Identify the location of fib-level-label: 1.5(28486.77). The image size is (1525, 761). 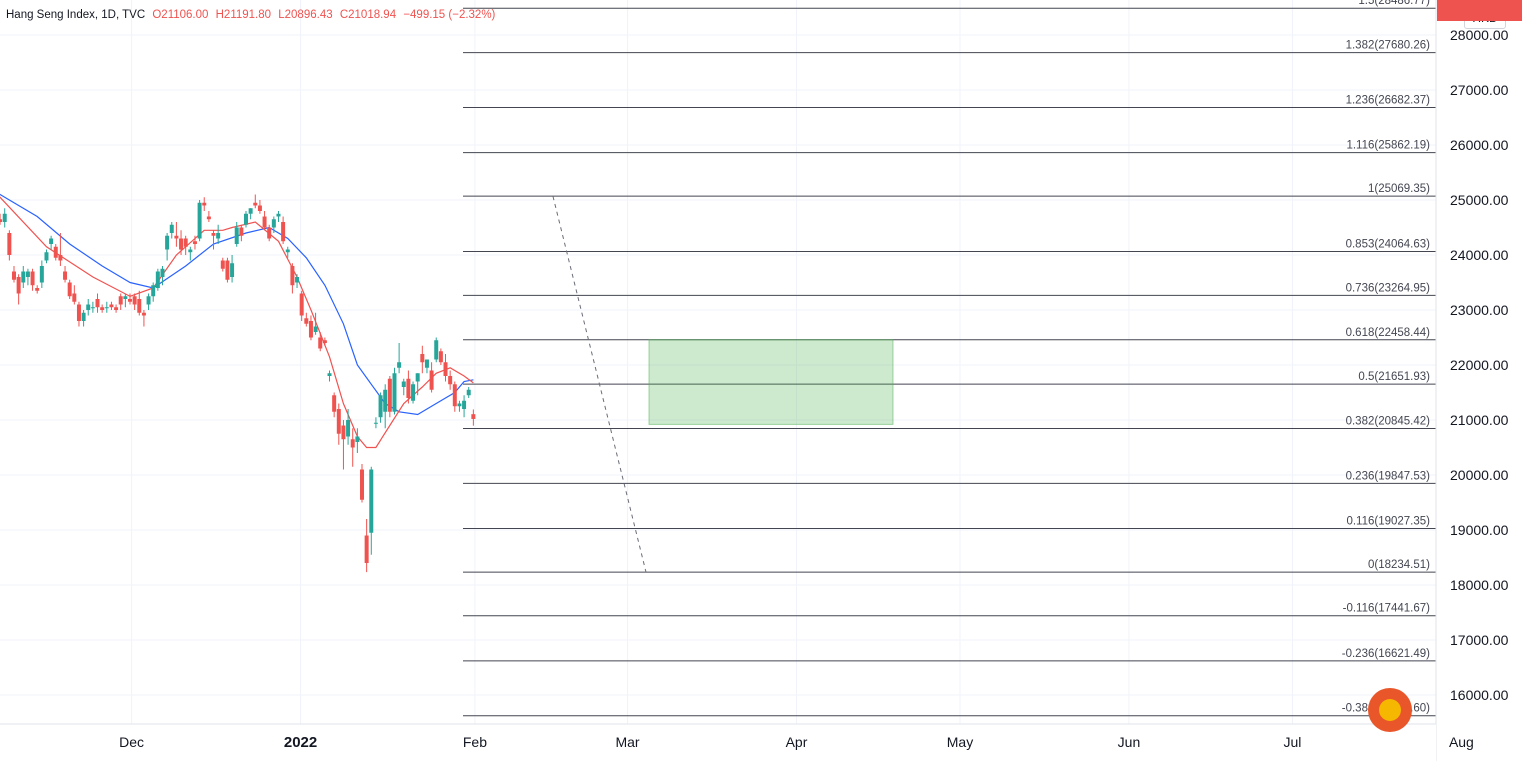
(1394, 3).